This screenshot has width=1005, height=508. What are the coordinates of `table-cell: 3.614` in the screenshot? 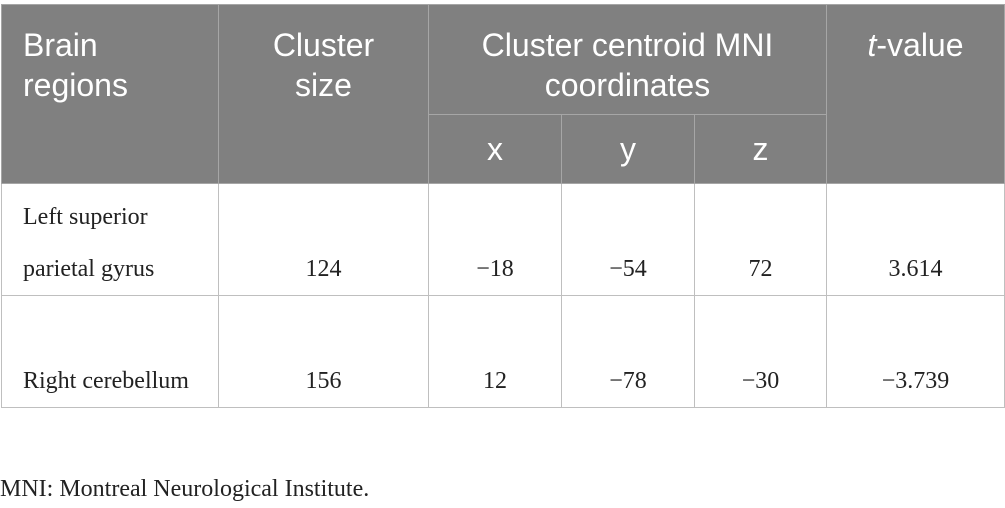 It's located at (915, 239).